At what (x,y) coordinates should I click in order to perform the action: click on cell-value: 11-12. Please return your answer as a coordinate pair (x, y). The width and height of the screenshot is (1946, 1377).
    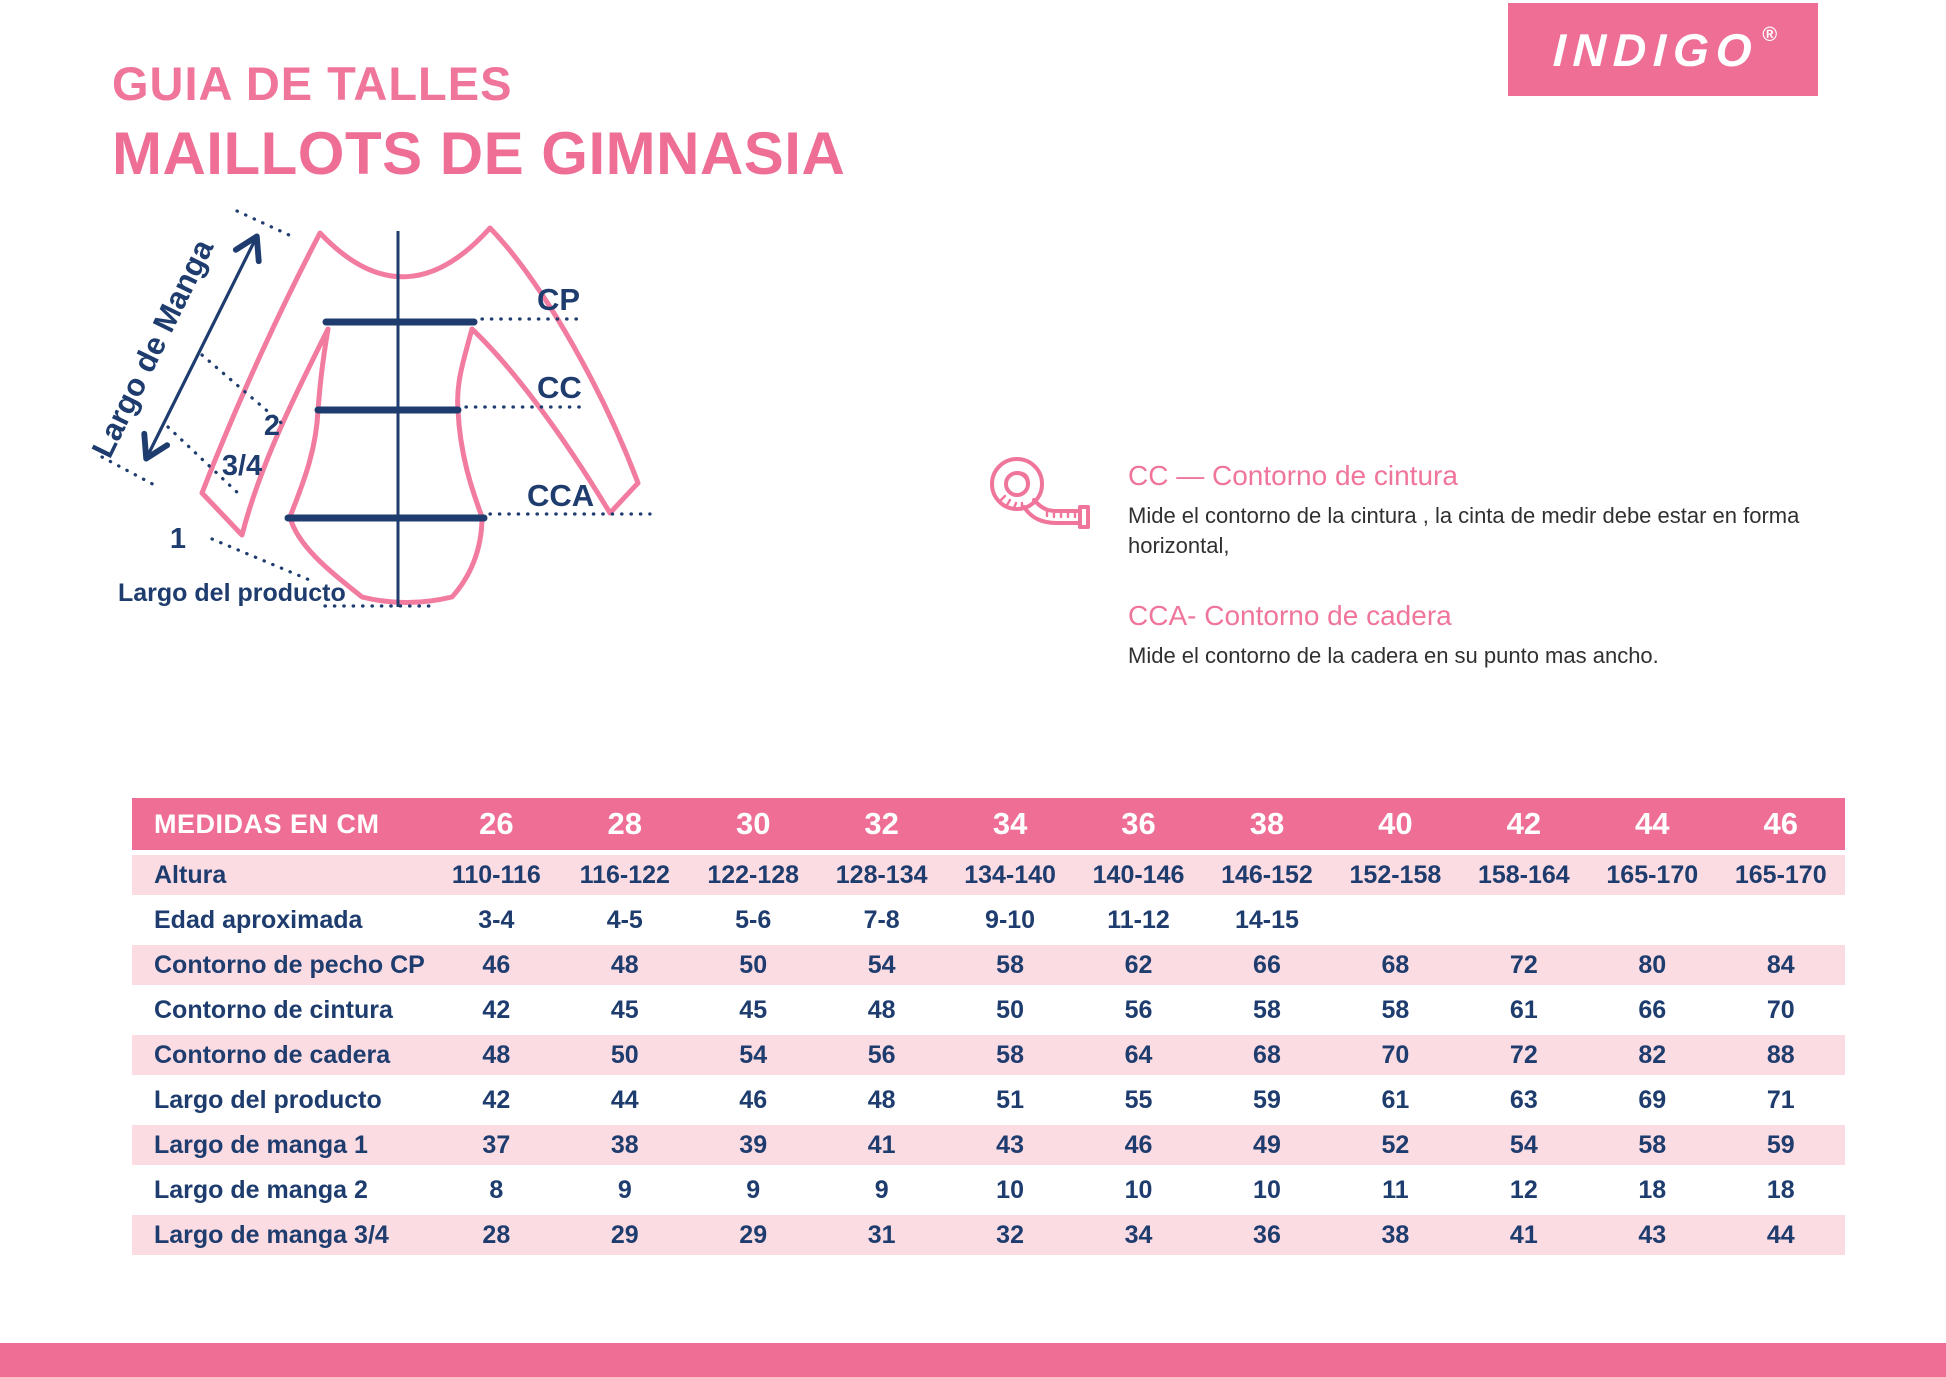
    Looking at the image, I should click on (1138, 919).